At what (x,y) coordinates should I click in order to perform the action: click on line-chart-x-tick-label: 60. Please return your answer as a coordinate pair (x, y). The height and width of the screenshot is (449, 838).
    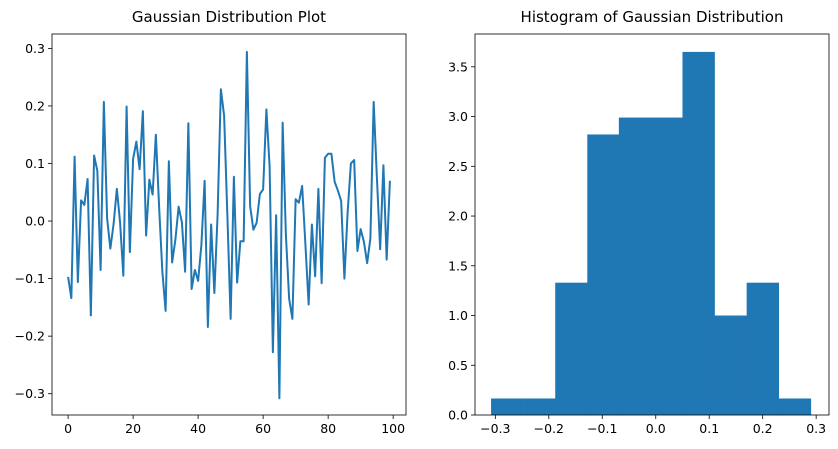
    Looking at the image, I should click on (263, 428).